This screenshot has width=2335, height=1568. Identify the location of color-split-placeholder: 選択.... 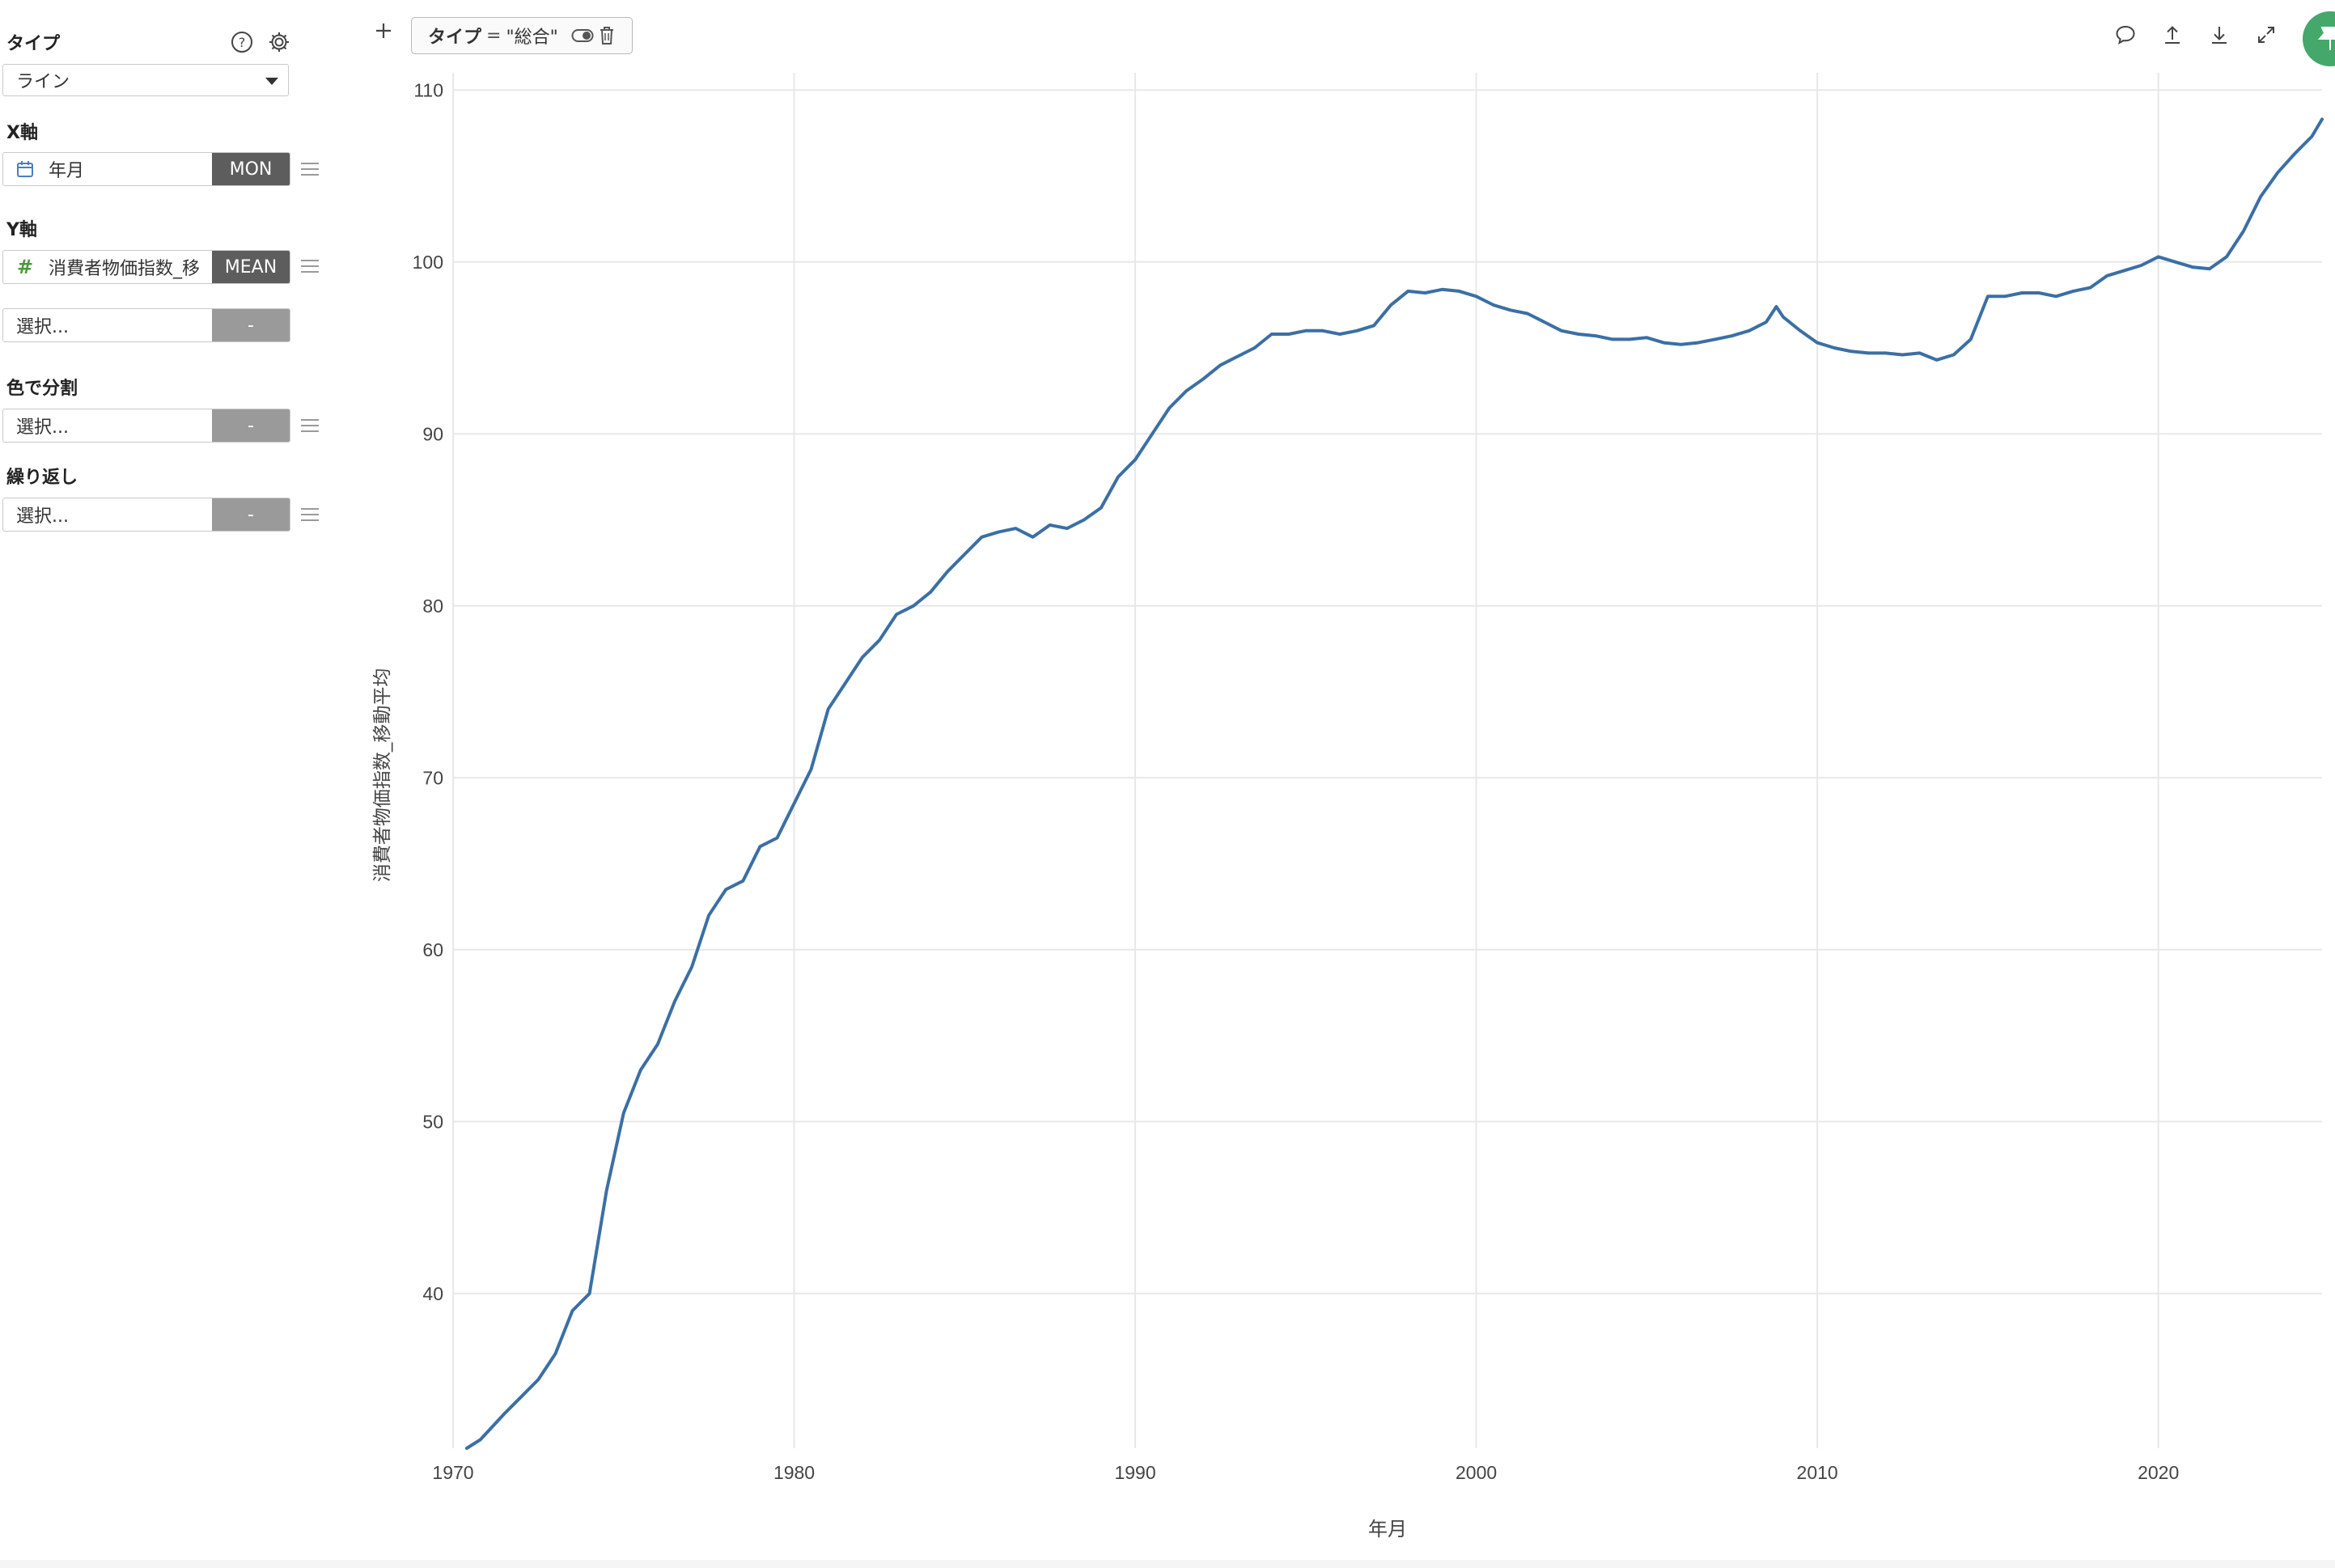
(42, 428).